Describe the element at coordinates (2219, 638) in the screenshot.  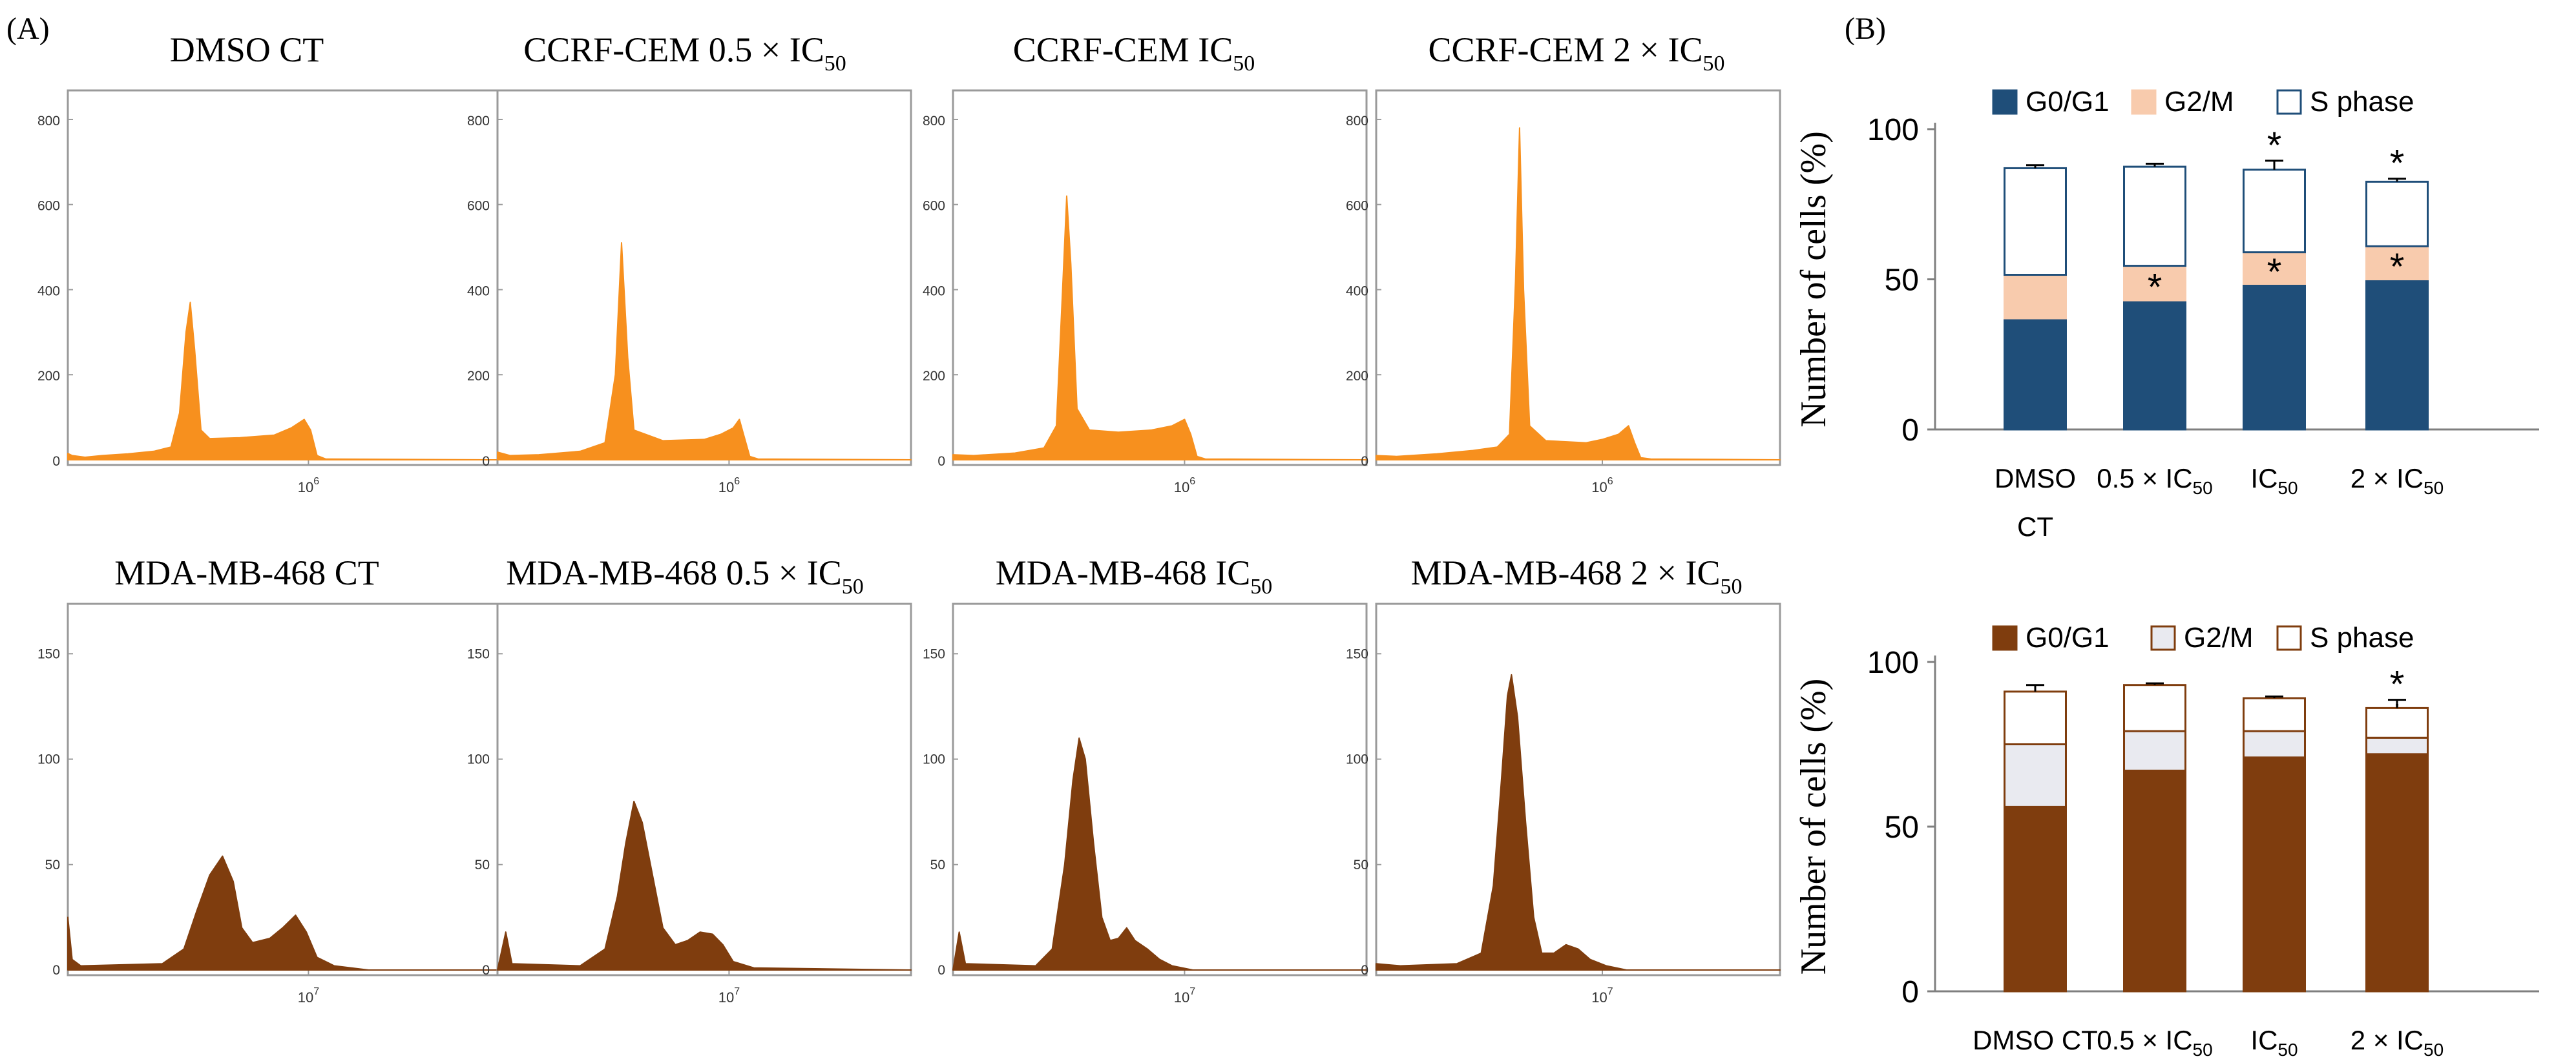
I see `legend-label: G2/M` at that location.